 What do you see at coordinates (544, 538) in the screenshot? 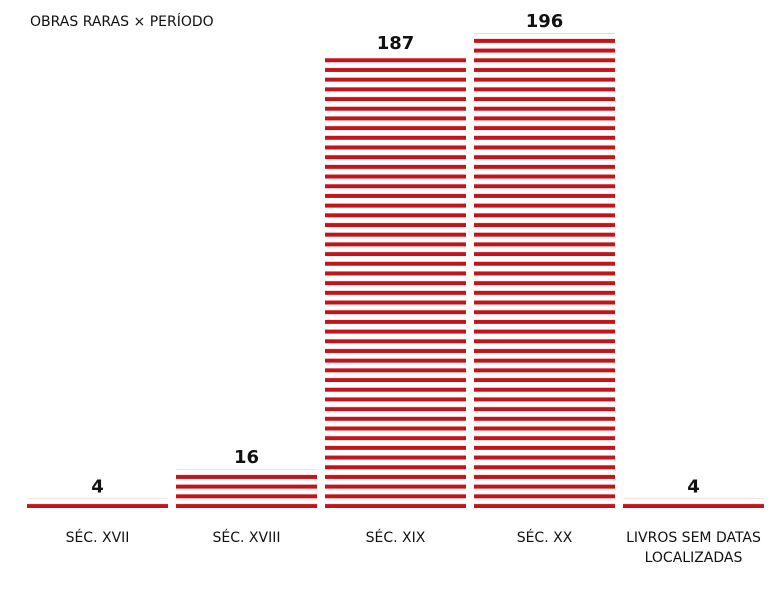
I see `x-tick-label: SÉC. XX` at bounding box center [544, 538].